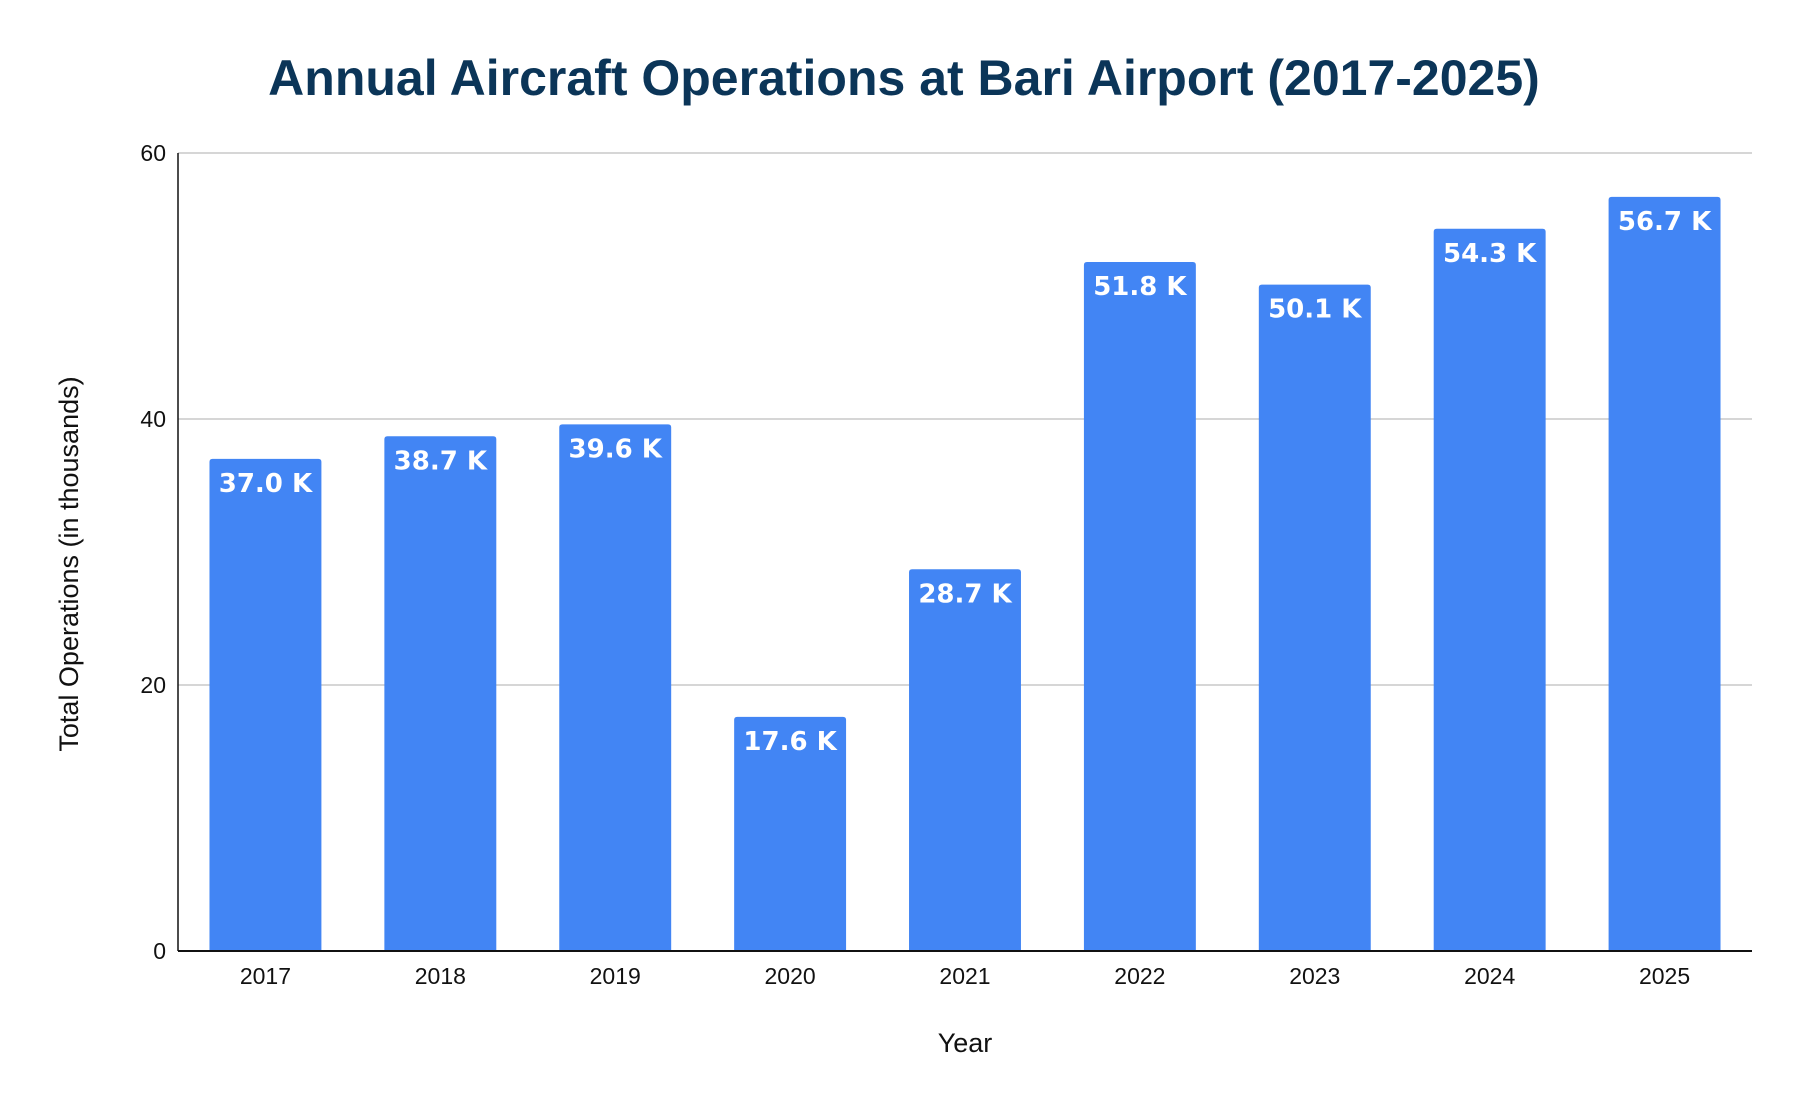 Image resolution: width=1798 pixels, height=1108 pixels. I want to click on bar-2020, so click(790, 833).